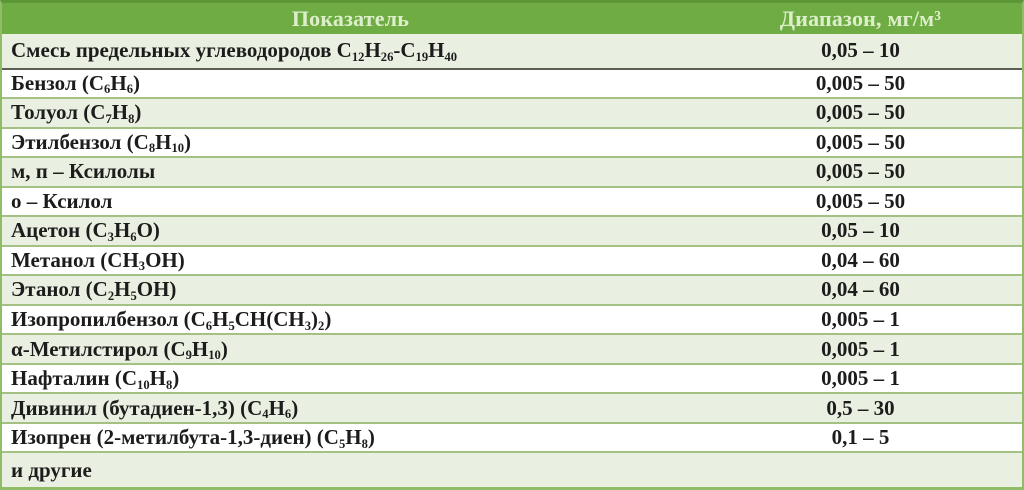 This screenshot has height=490, width=1024. What do you see at coordinates (85, 231) in the screenshot?
I see `indicator-cell: Ацетон (C3H6O)` at bounding box center [85, 231].